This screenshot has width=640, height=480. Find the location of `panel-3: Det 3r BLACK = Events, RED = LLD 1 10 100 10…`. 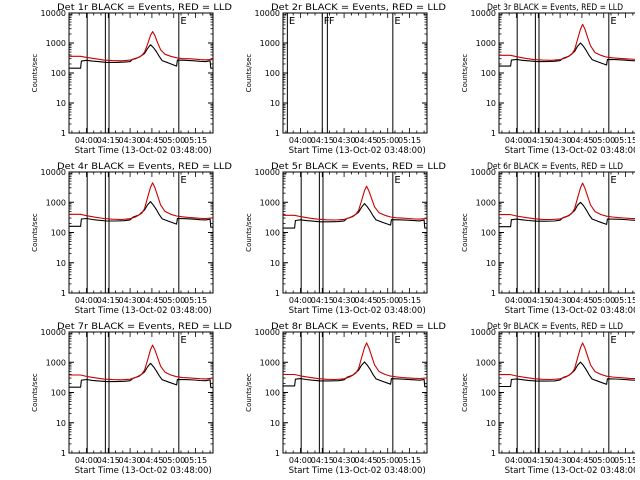

panel-3: Det 3r BLACK = Events, RED = LLD 1 10 100 10… is located at coordinates (550, 79).